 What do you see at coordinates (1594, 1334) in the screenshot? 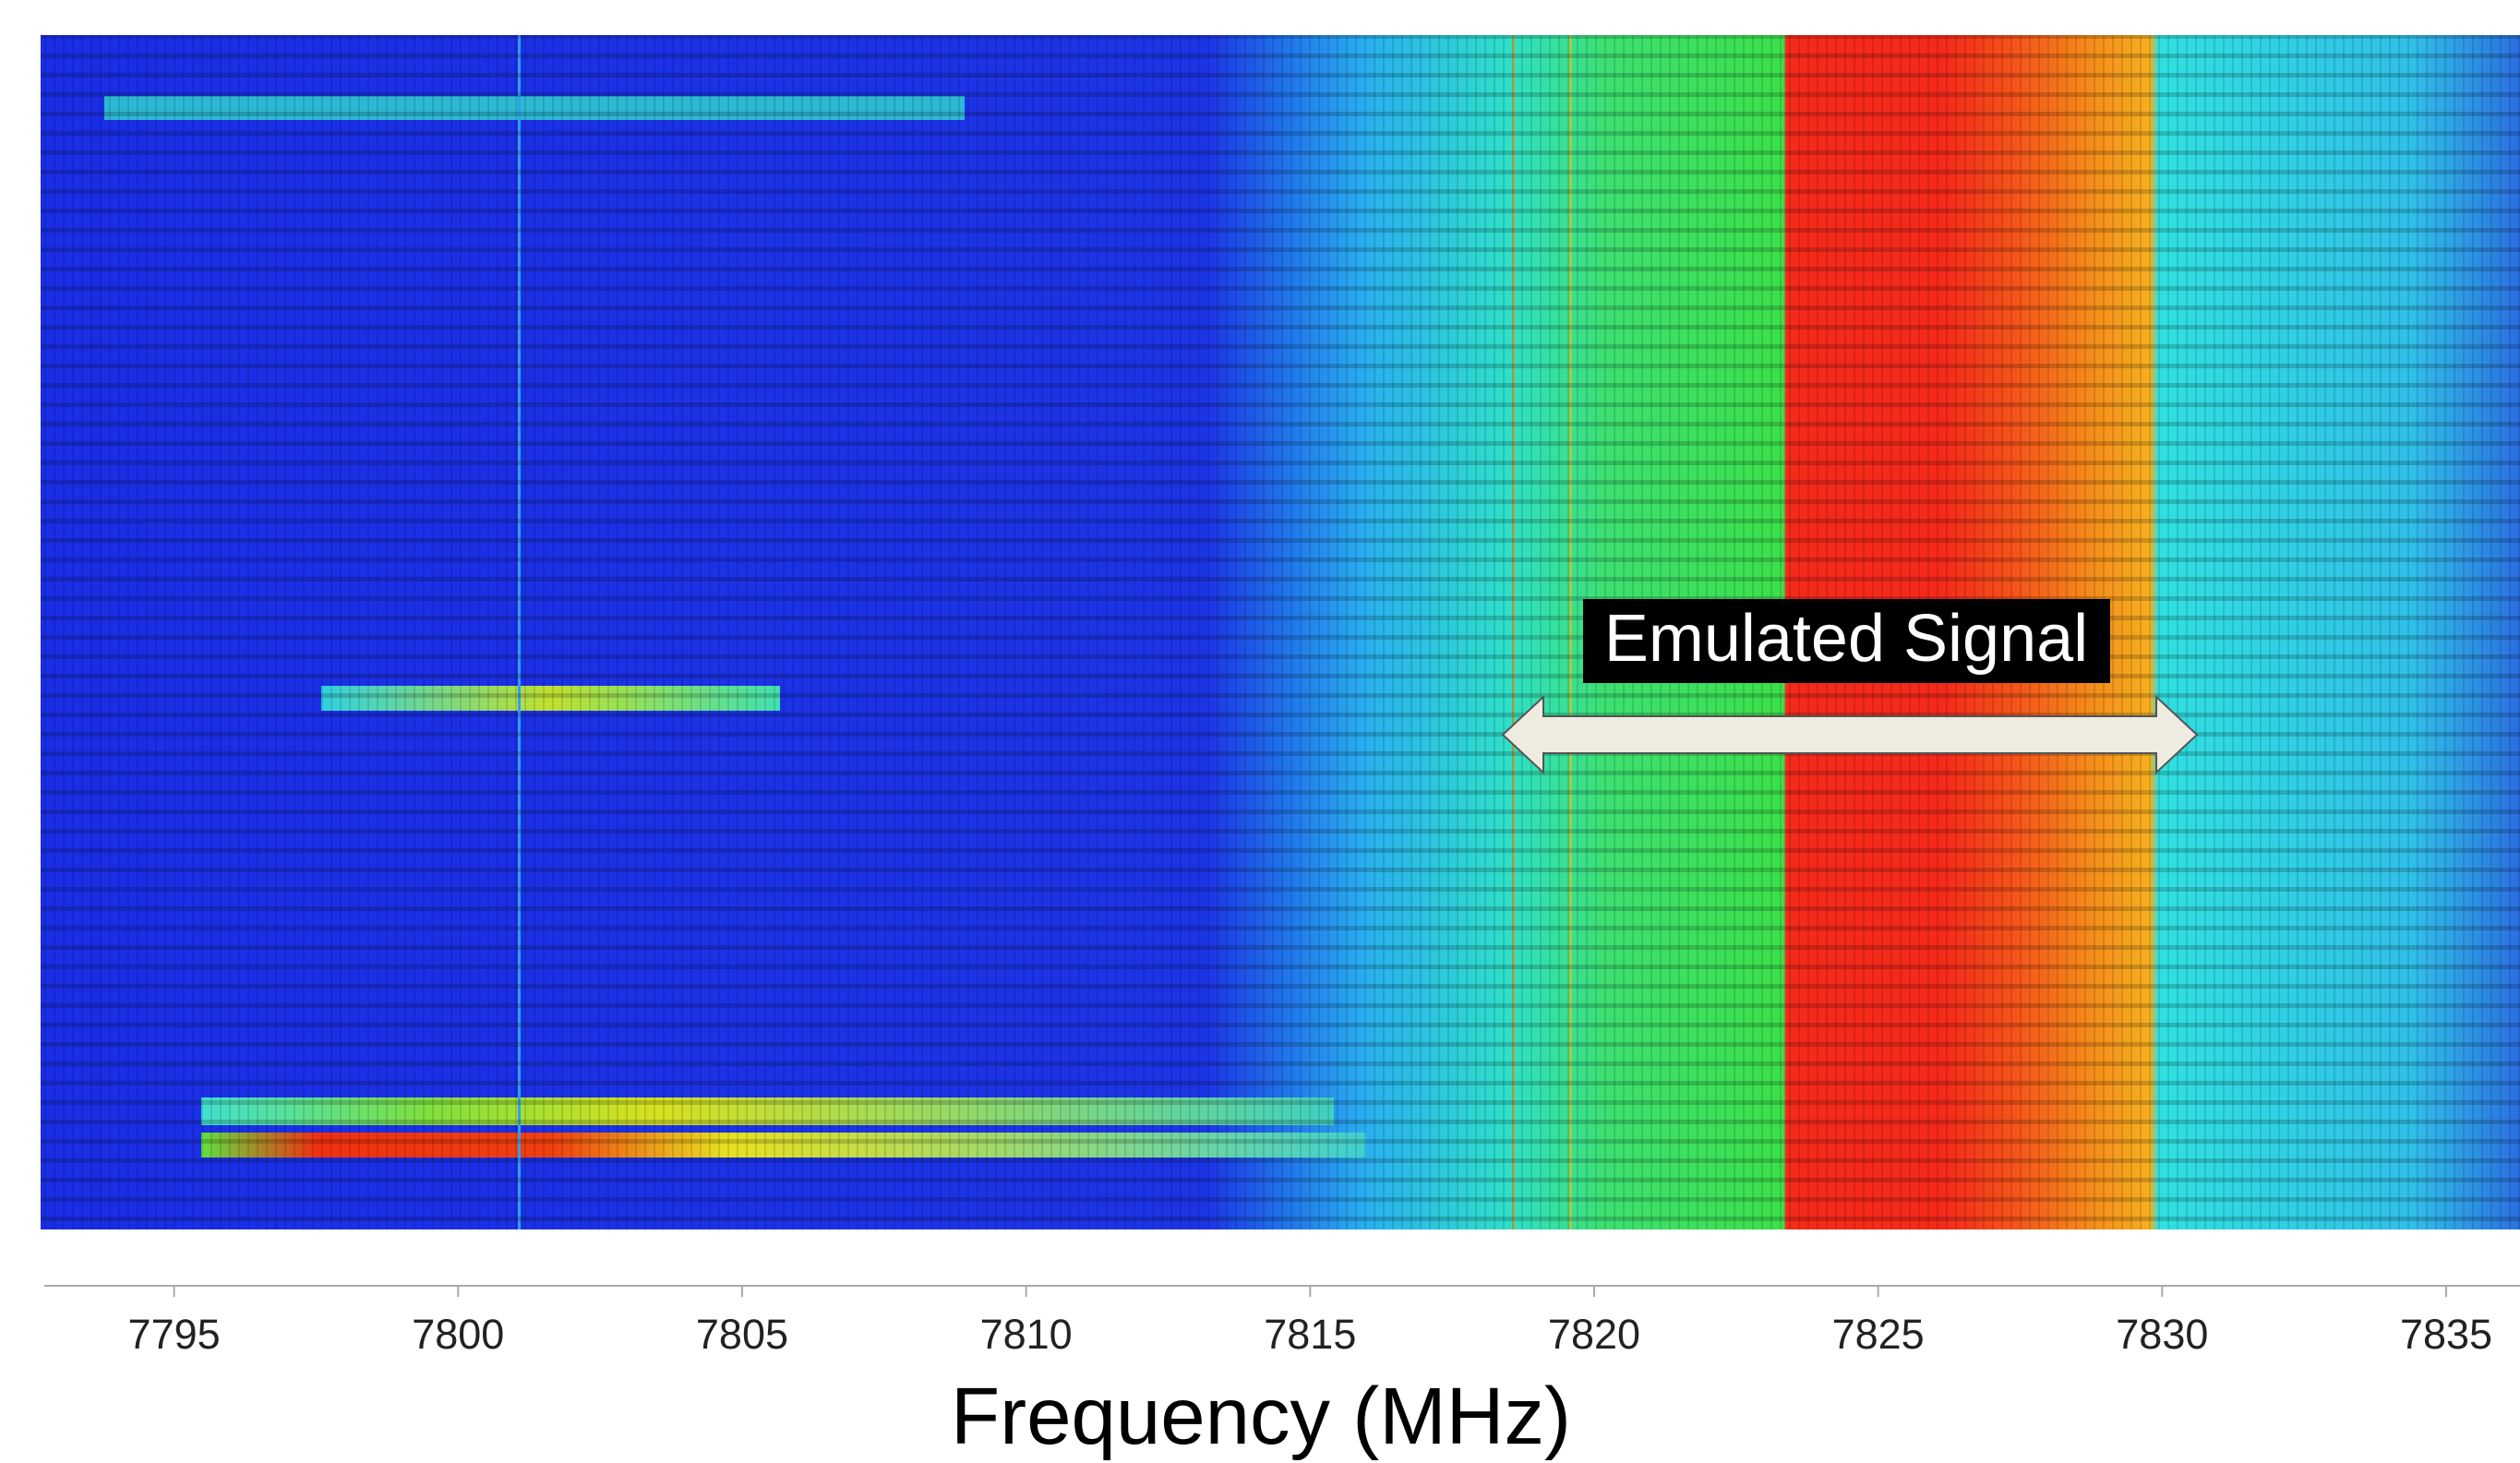
I see `x-tick-label: 7820` at bounding box center [1594, 1334].